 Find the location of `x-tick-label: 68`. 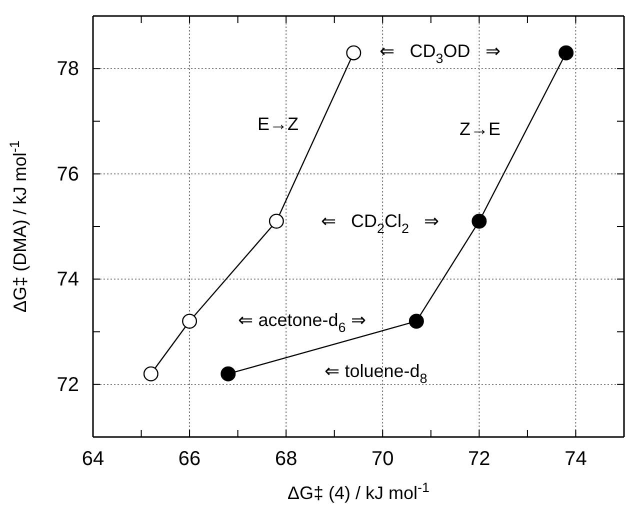

x-tick-label: 68 is located at coordinates (286, 459).